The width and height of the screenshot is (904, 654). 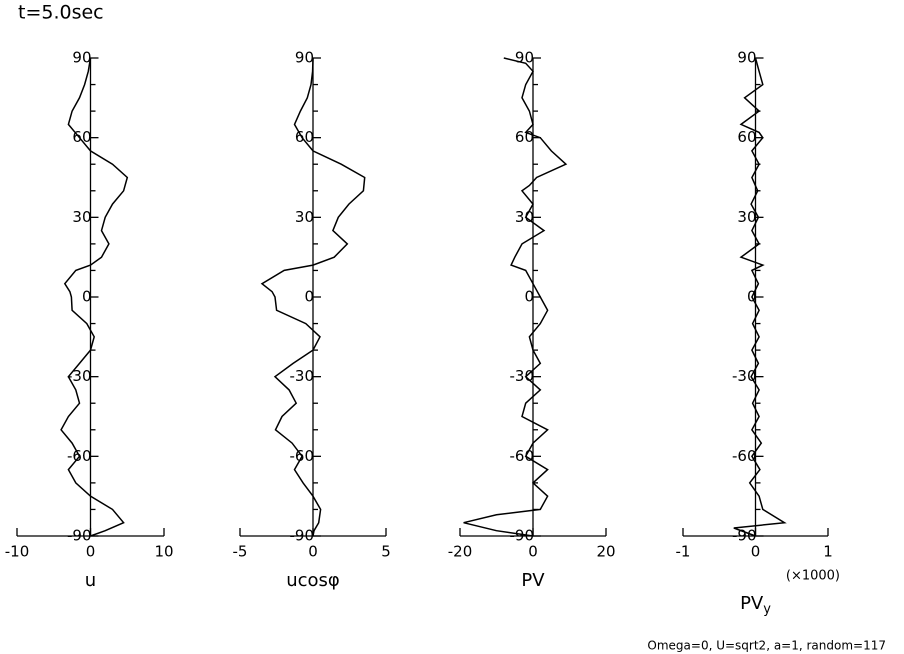 I want to click on x-axis-label: PV, so click(x=533, y=580).